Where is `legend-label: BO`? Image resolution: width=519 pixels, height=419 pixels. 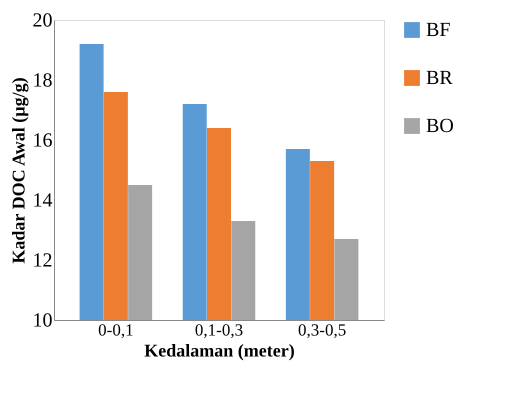 legend-label: BO is located at coordinates (440, 126).